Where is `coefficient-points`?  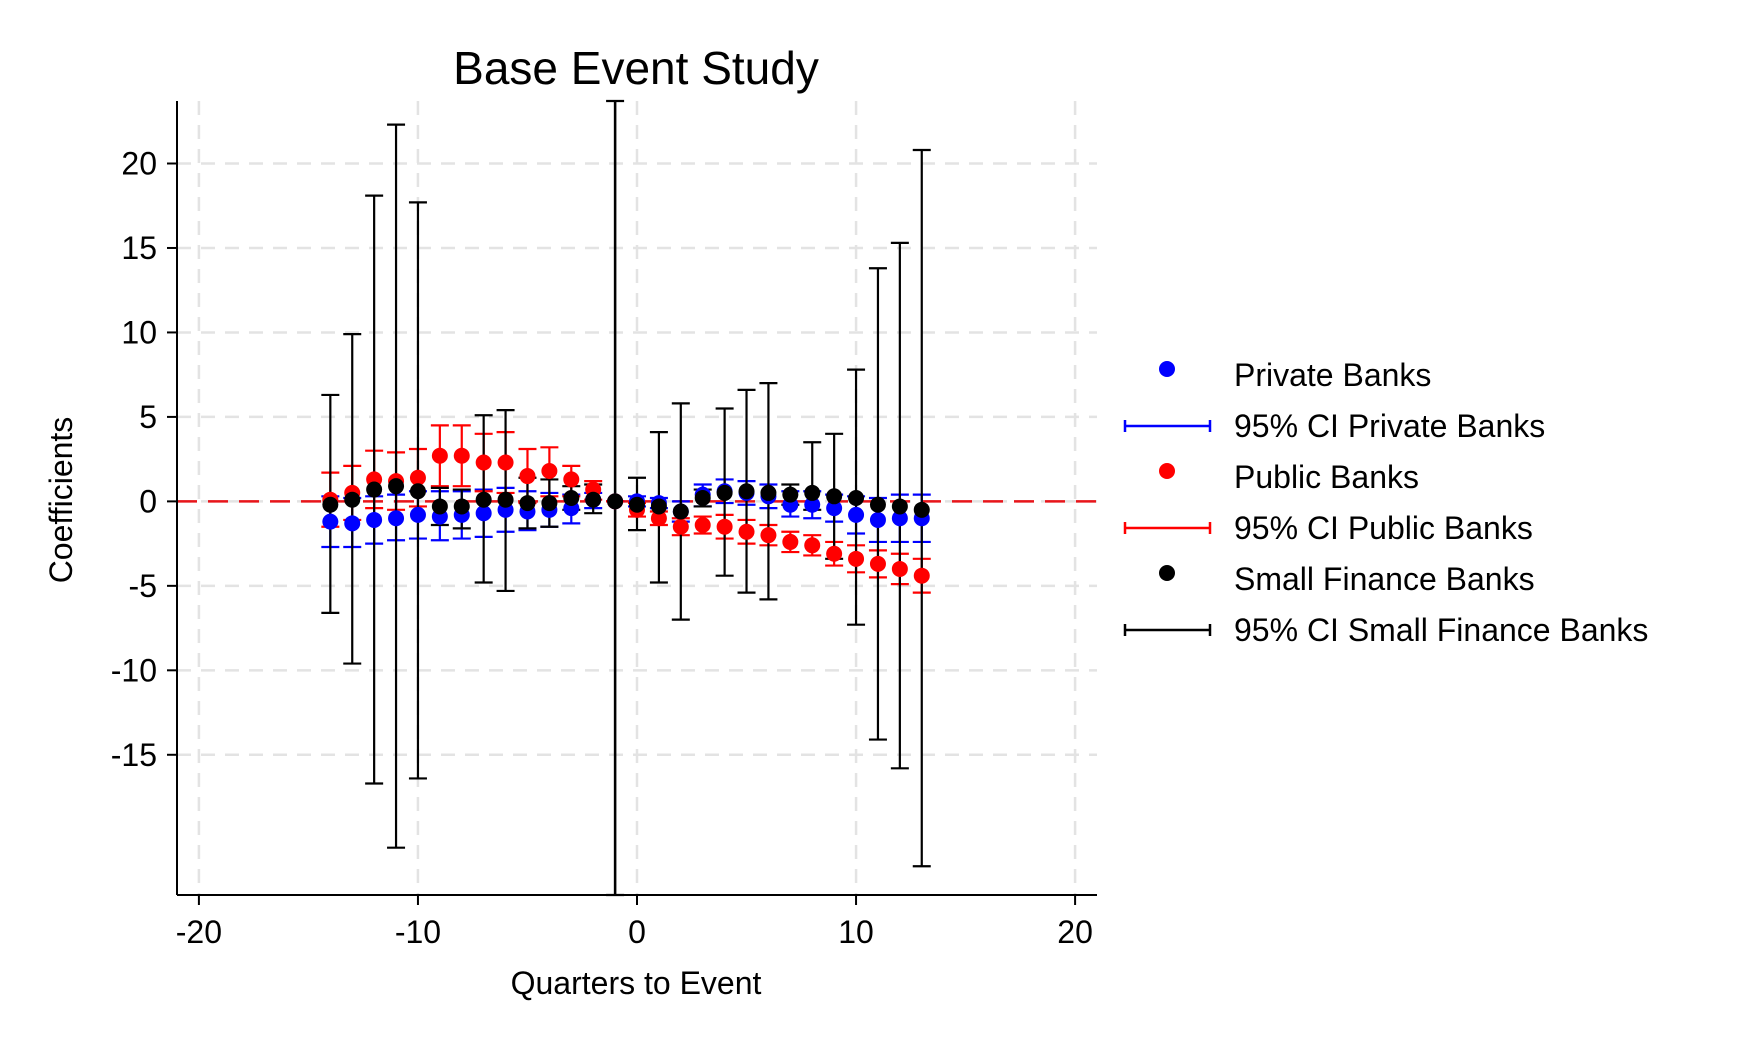 coefficient-points is located at coordinates (626, 515).